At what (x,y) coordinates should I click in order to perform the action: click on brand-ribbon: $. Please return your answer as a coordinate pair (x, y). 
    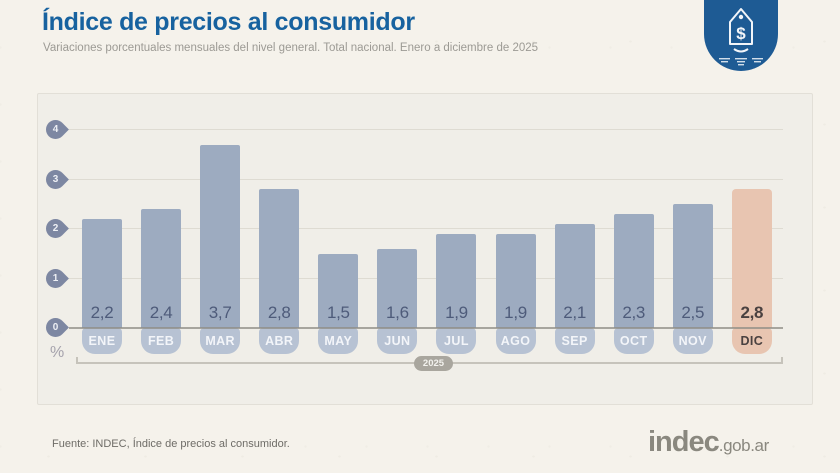
    Looking at the image, I should click on (741, 35).